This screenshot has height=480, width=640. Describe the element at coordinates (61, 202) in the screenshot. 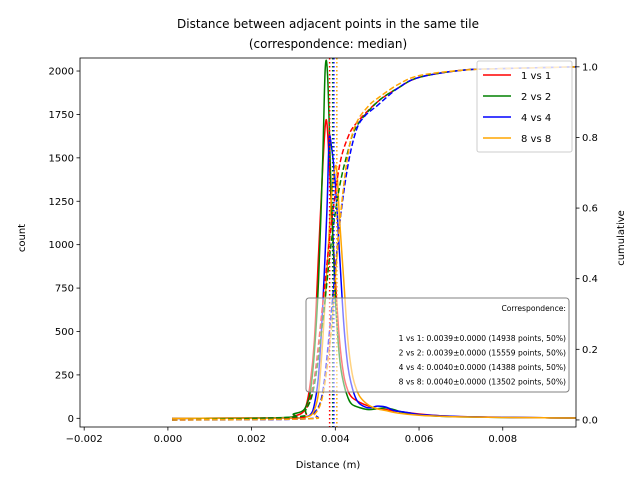

I see `y-tick-label: 1250` at that location.